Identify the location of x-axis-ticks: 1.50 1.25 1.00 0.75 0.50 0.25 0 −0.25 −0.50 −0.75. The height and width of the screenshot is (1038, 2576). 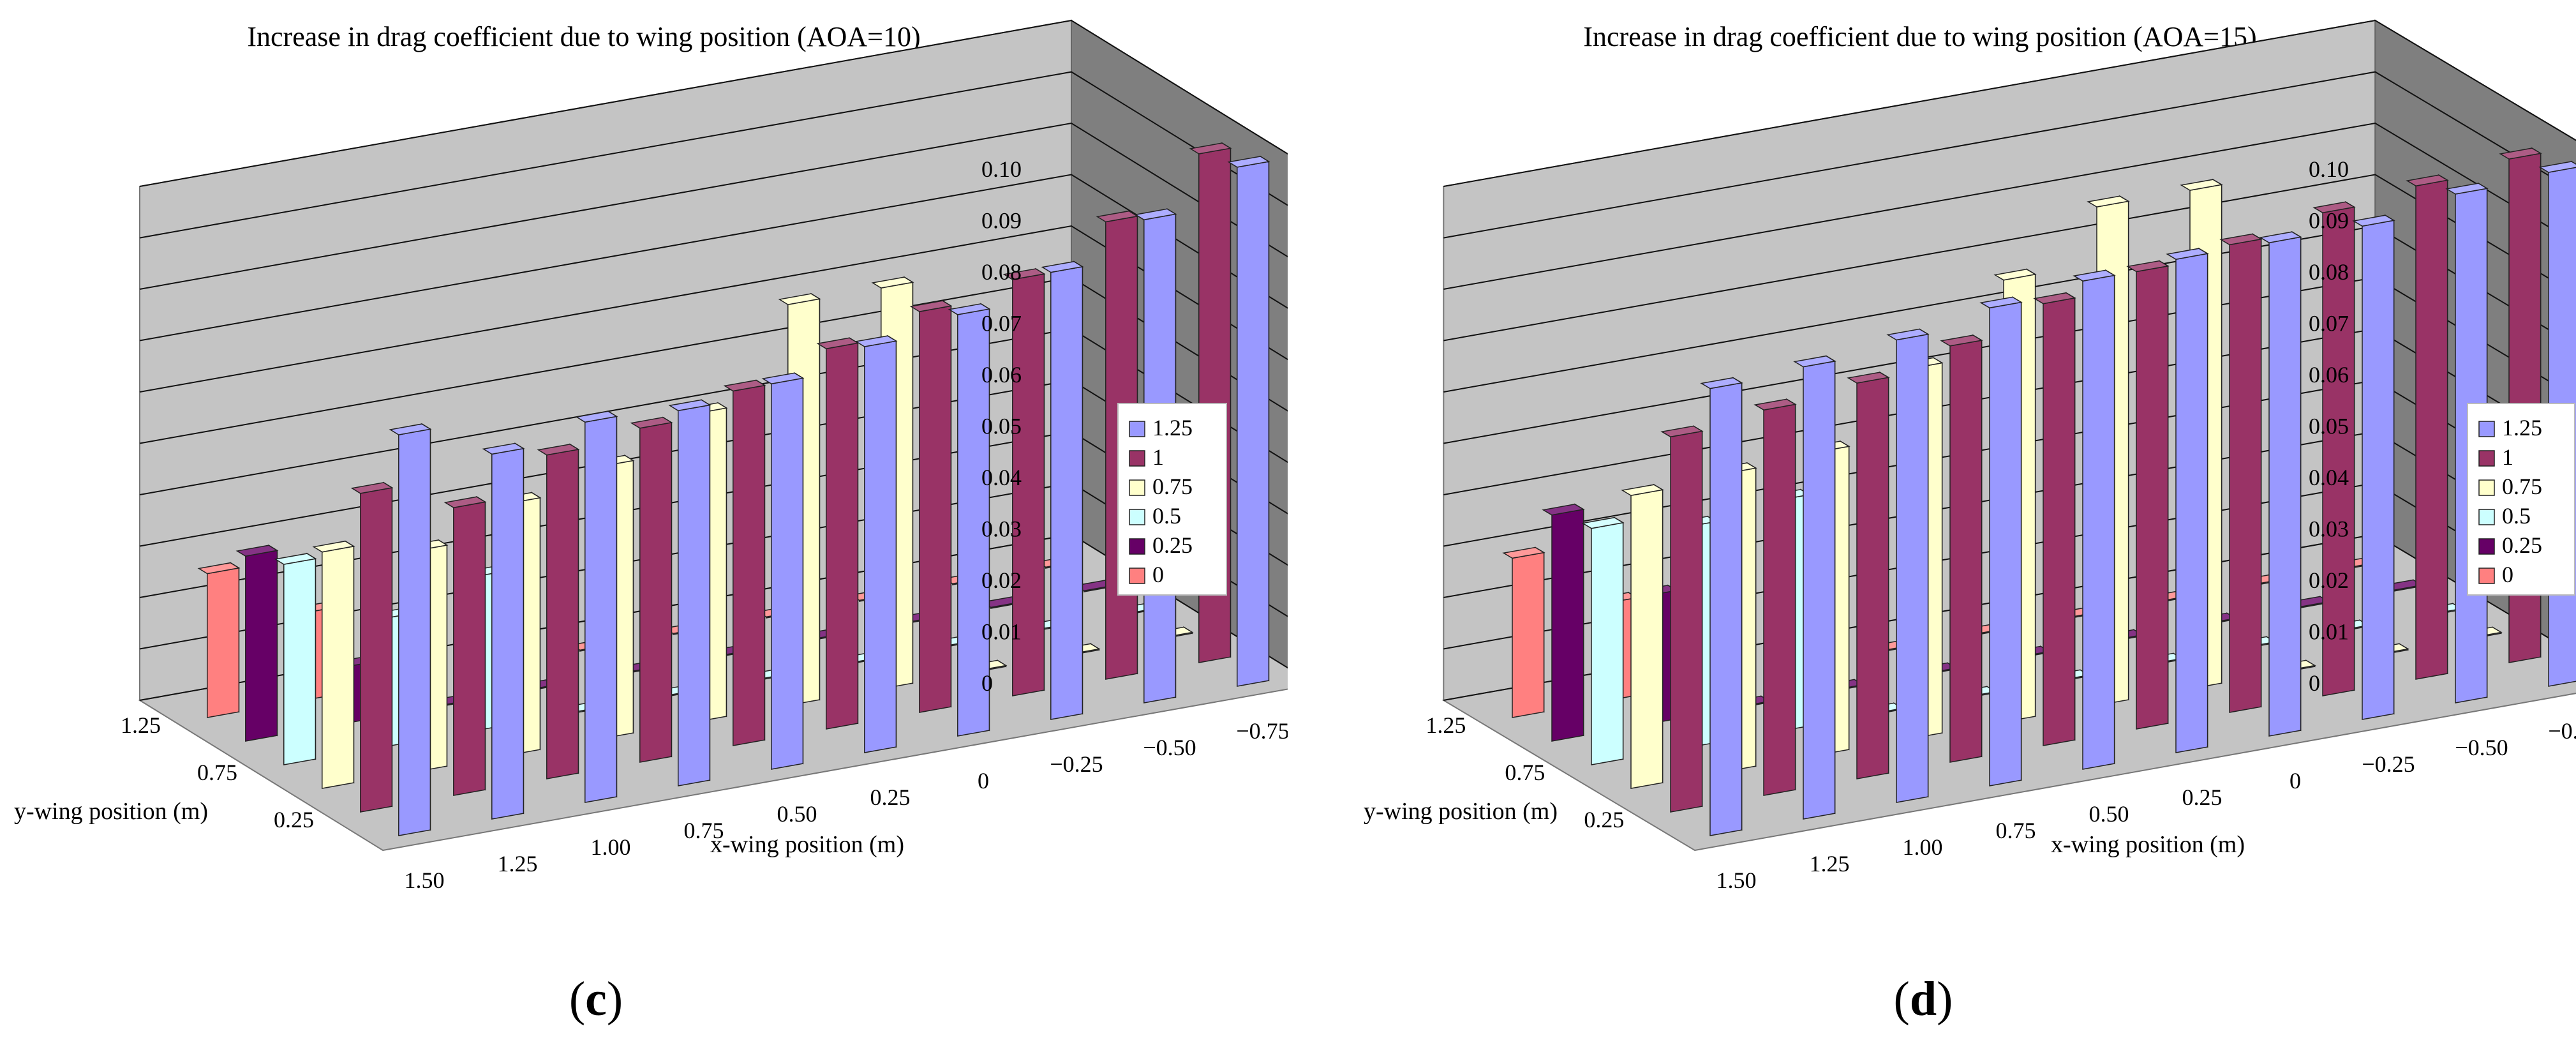
(846, 805).